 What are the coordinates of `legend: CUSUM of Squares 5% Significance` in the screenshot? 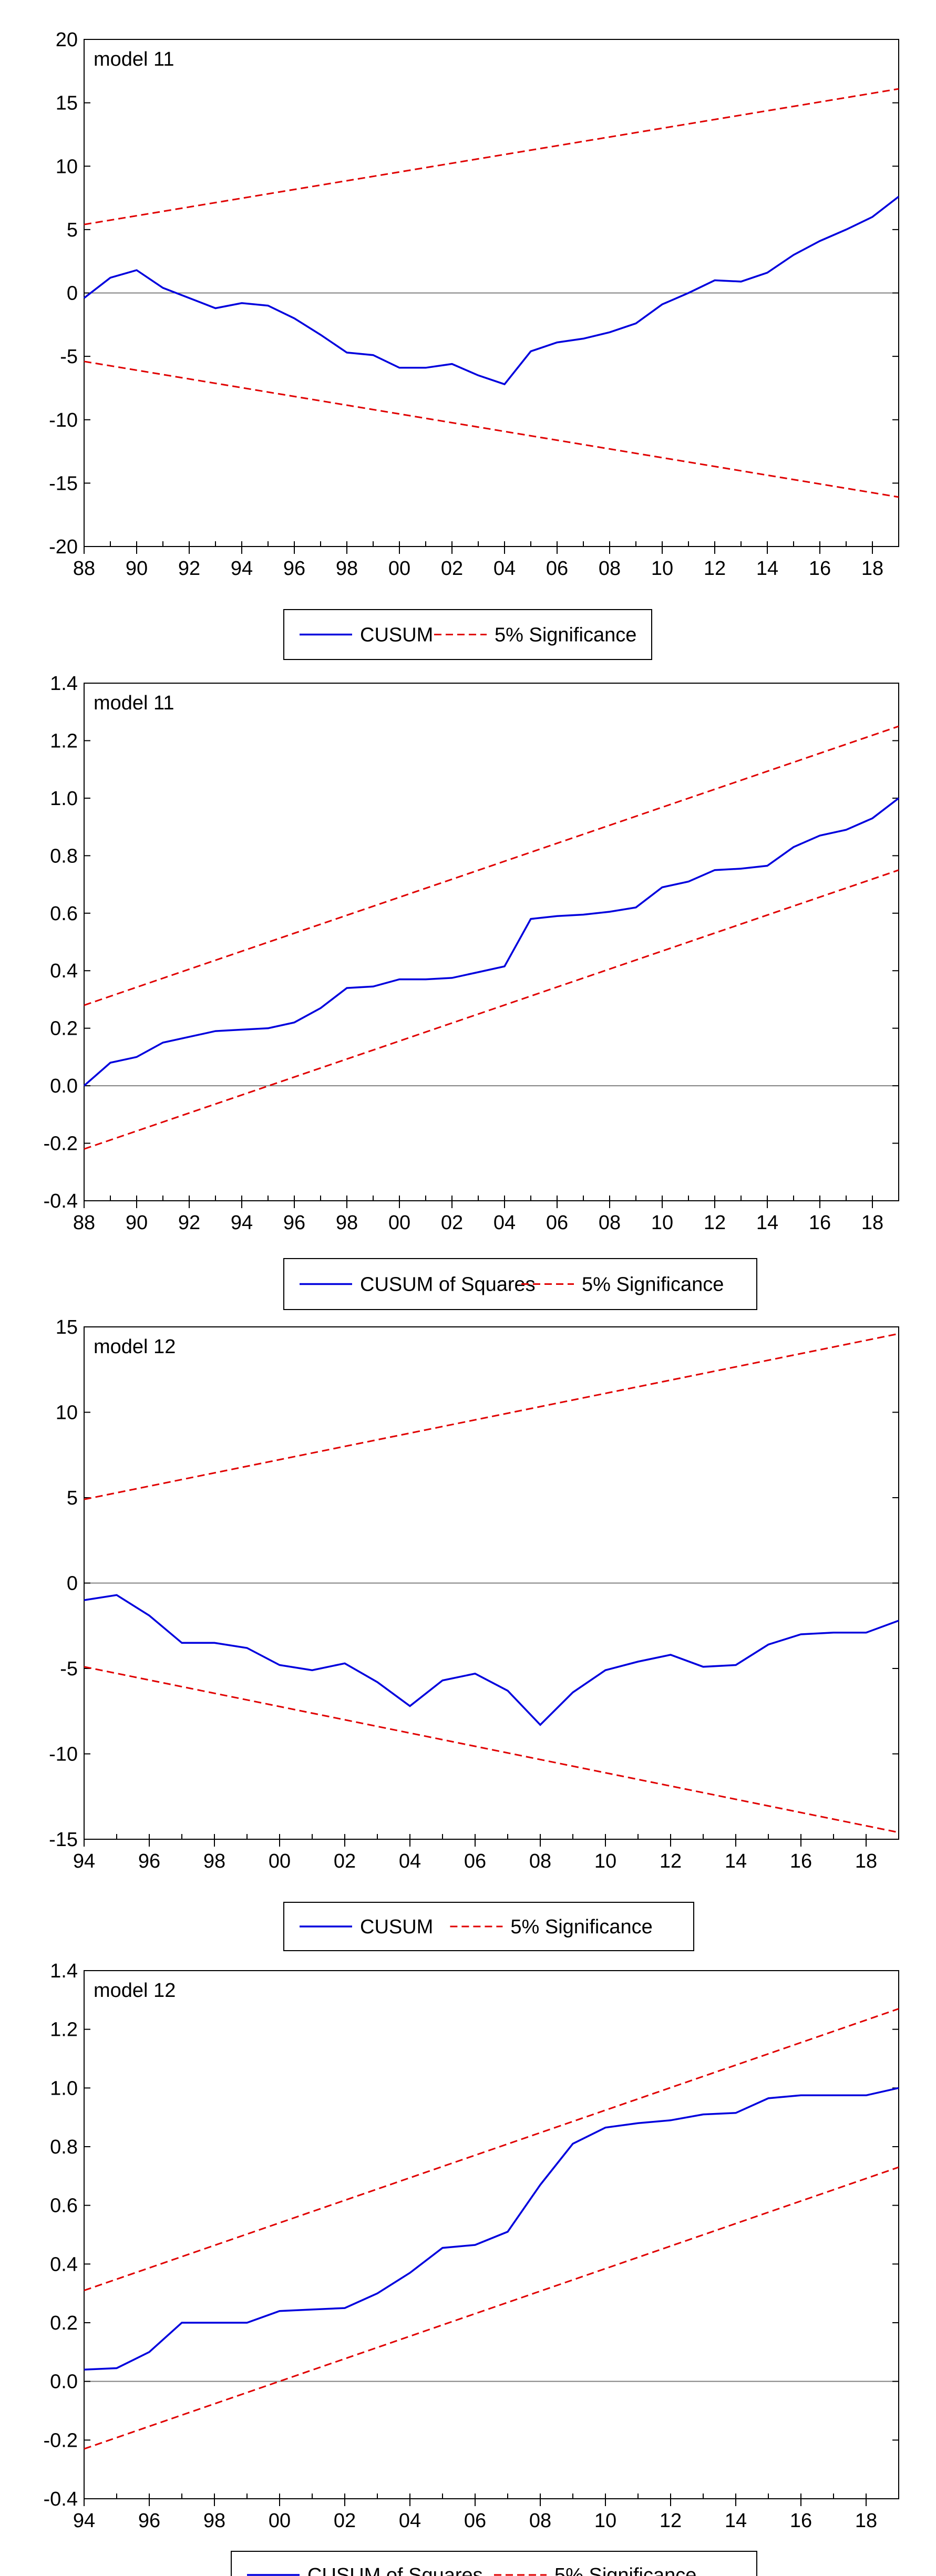 It's located at (520, 1284).